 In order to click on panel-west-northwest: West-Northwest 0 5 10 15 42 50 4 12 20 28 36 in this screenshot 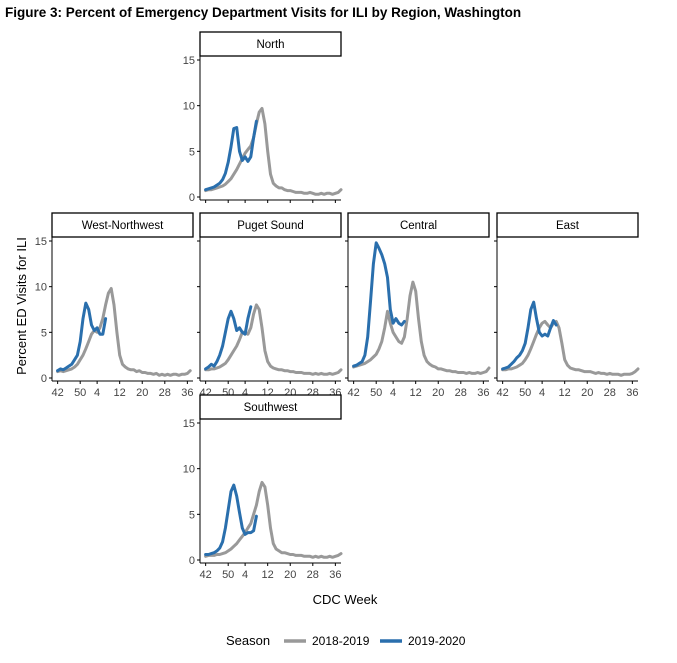, I will do `click(114, 305)`.